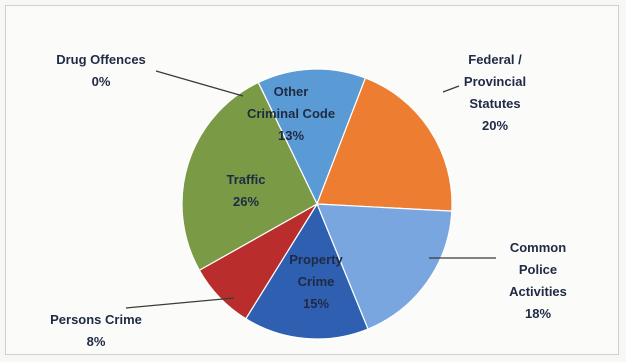 The image size is (626, 362). What do you see at coordinates (316, 281) in the screenshot?
I see `data-label-property-crime: Property Crime 15%` at bounding box center [316, 281].